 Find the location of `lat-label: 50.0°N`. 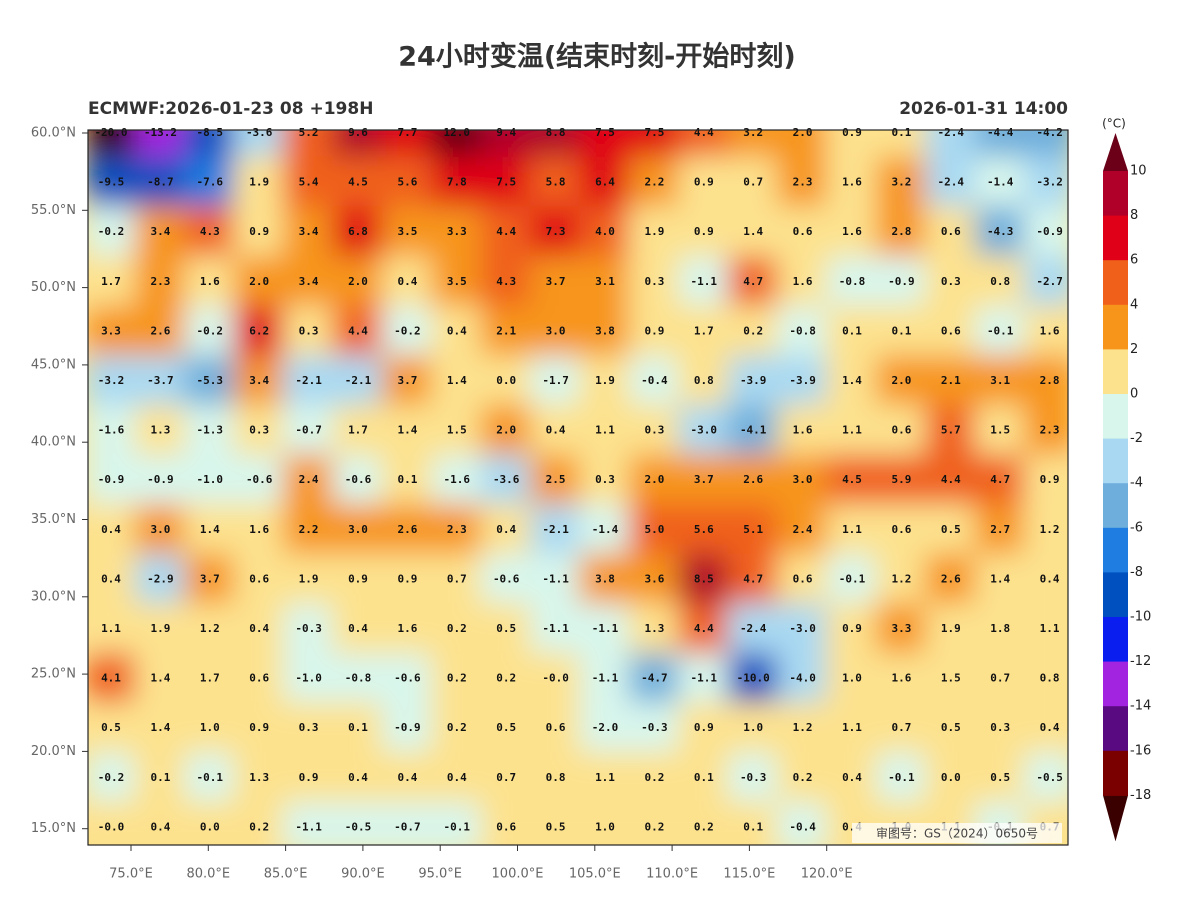

lat-label: 50.0°N is located at coordinates (53, 287).